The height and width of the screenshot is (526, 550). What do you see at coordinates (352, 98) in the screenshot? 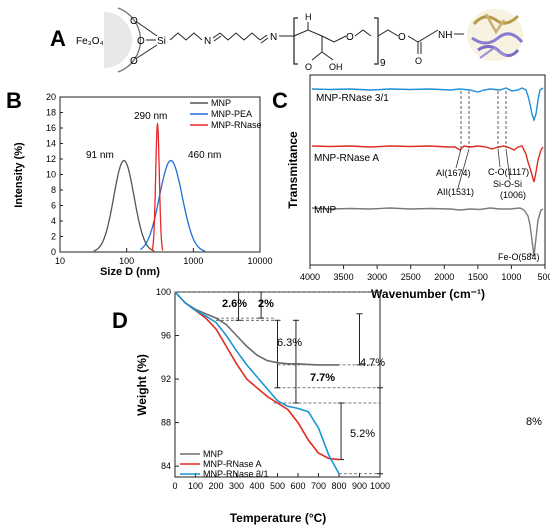
I see `series-label-mnp-rnase-3-1: MNP-RNase 3/1` at bounding box center [352, 98].